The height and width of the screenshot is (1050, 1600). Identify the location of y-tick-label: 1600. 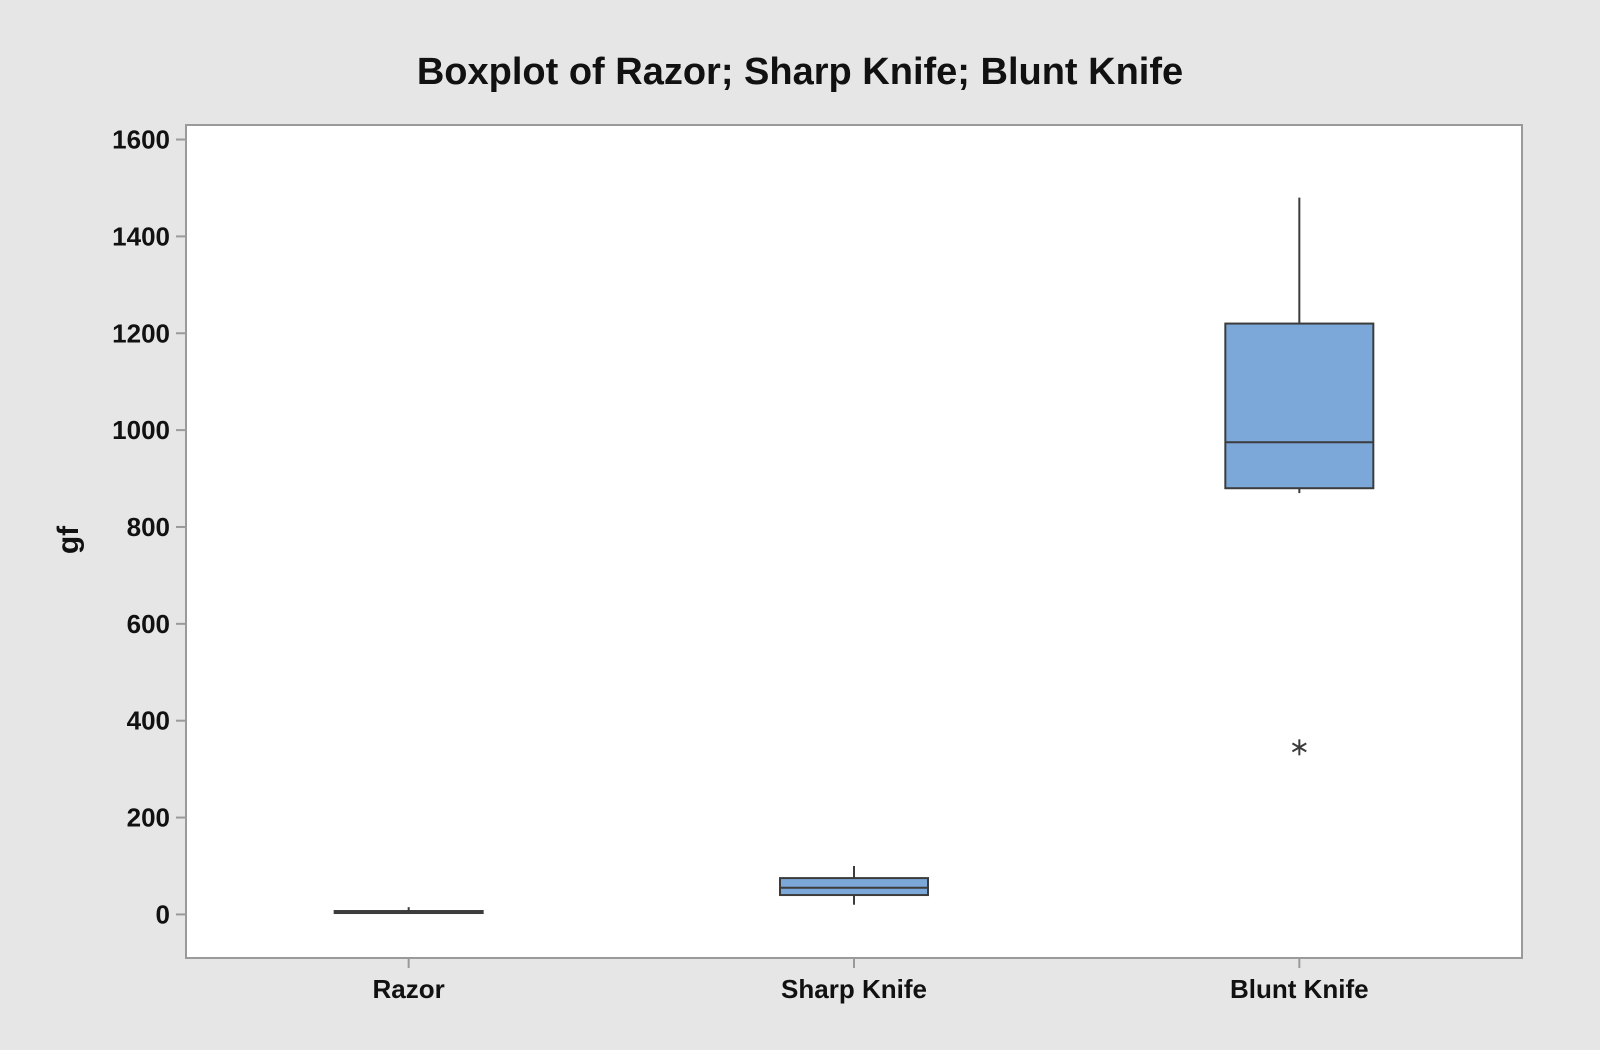
(141, 140).